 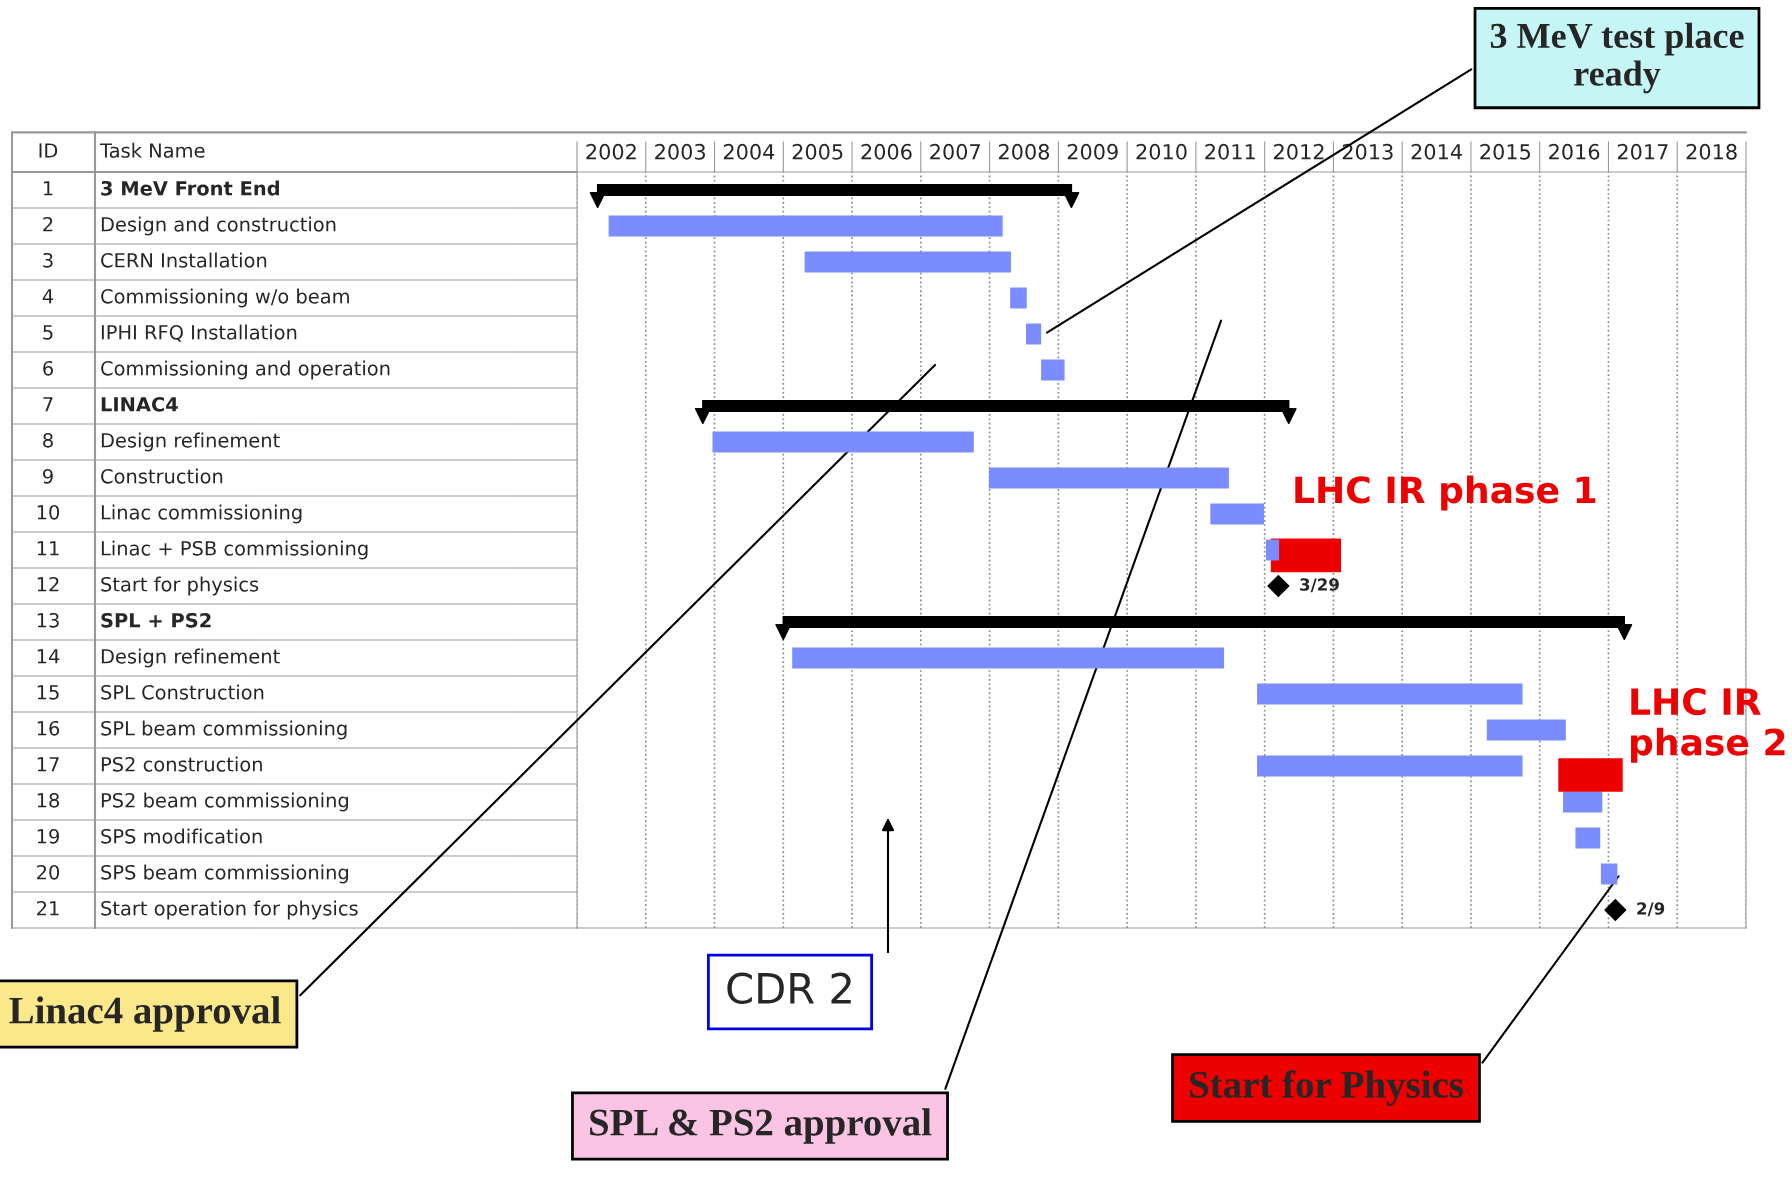 I want to click on y-tick-label: Commissioning and operation, so click(x=245, y=370).